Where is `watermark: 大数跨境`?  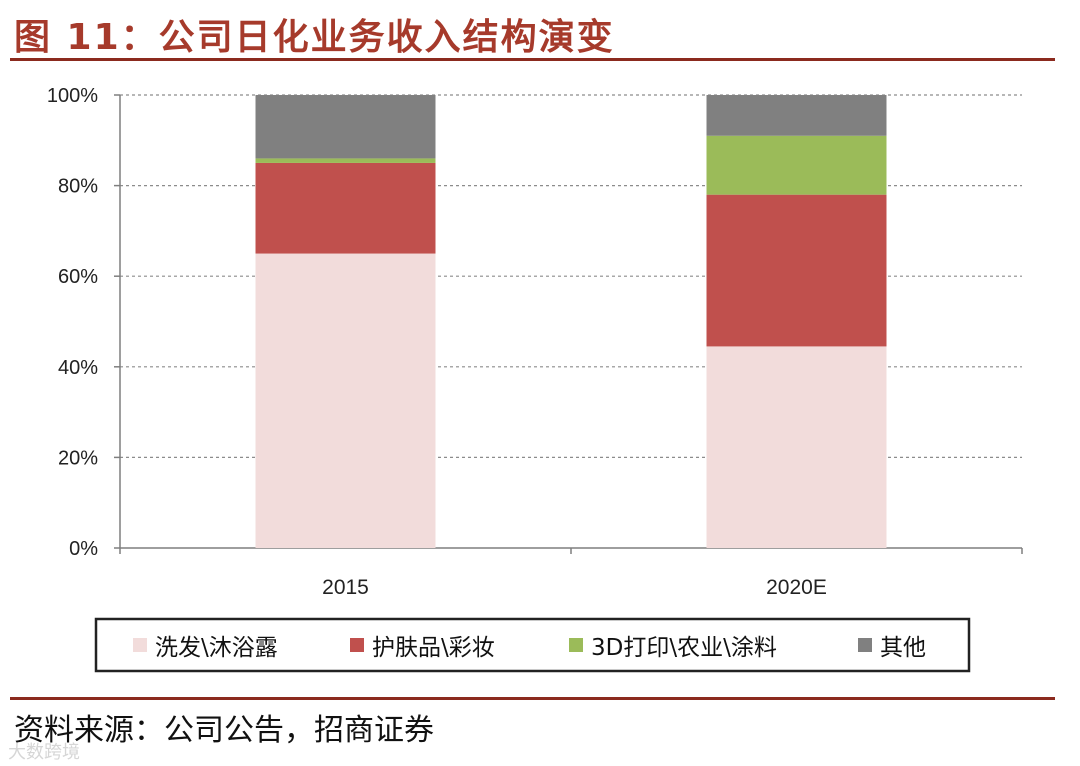
watermark: 大数跨境 is located at coordinates (44, 752).